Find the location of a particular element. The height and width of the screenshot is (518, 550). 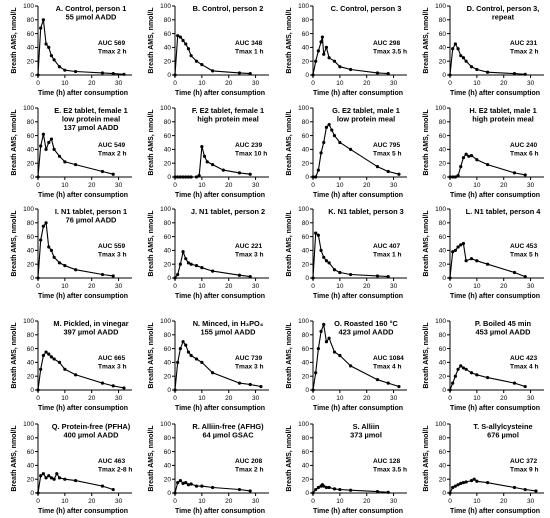

auc-annotation: Tmax 4 h is located at coordinates (387, 366).